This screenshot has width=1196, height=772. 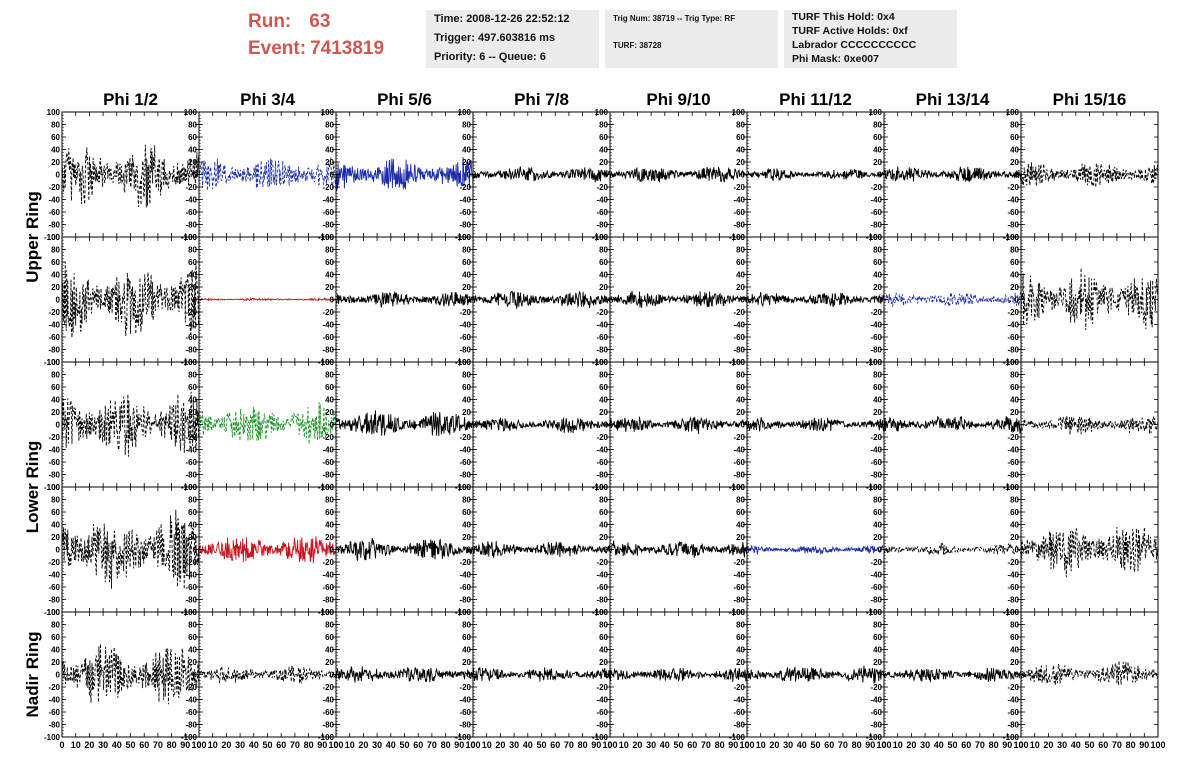 I want to click on turf-text: TURF: 38728, so click(x=637, y=45).